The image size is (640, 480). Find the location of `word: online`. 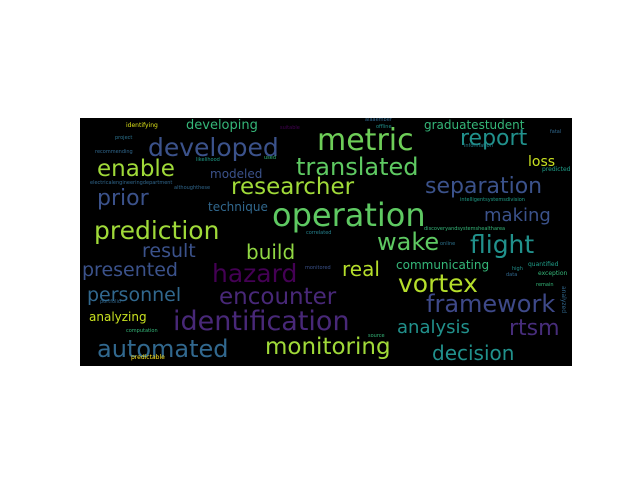

word: online is located at coordinates (448, 244).